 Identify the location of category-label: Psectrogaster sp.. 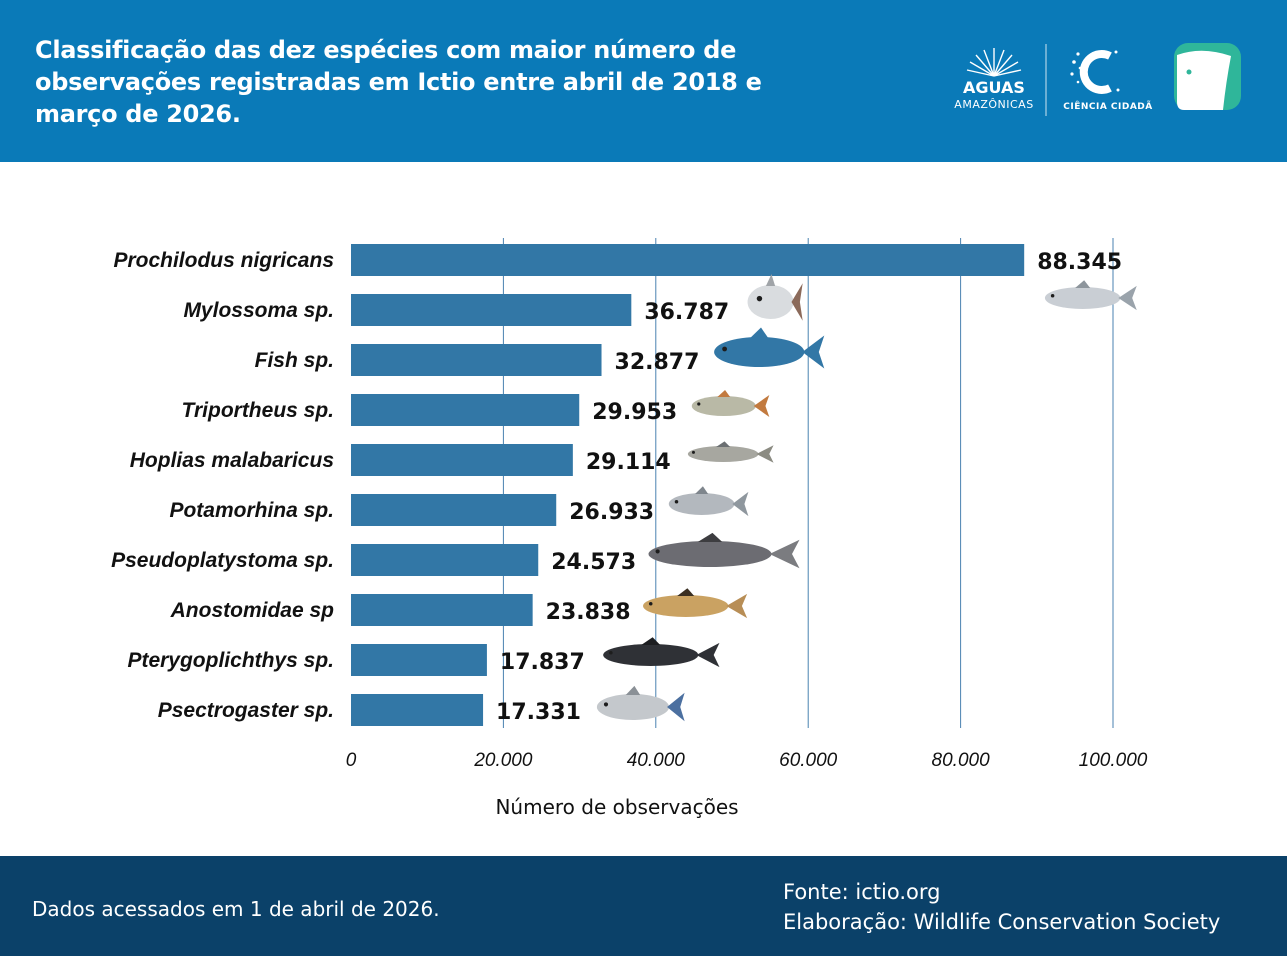
(246, 710).